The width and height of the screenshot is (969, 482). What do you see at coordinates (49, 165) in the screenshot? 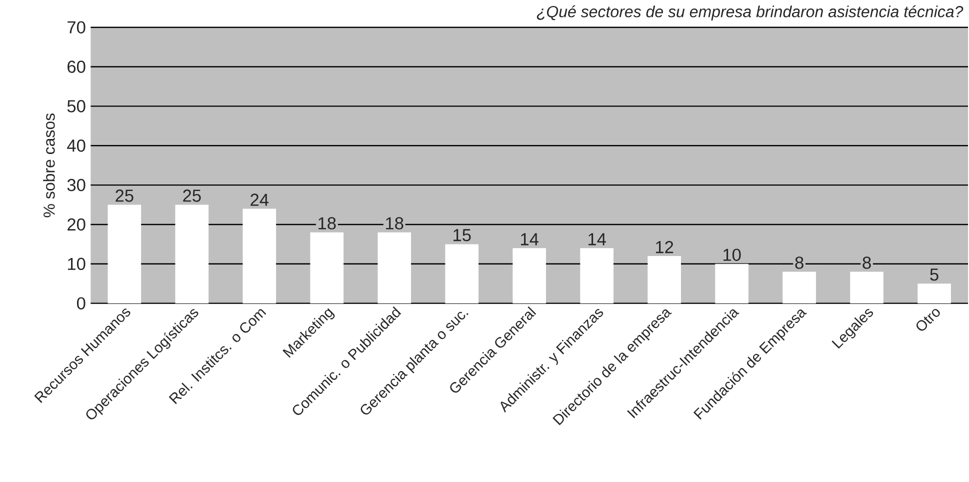
I see `y-axis-title: % sobre casos` at bounding box center [49, 165].